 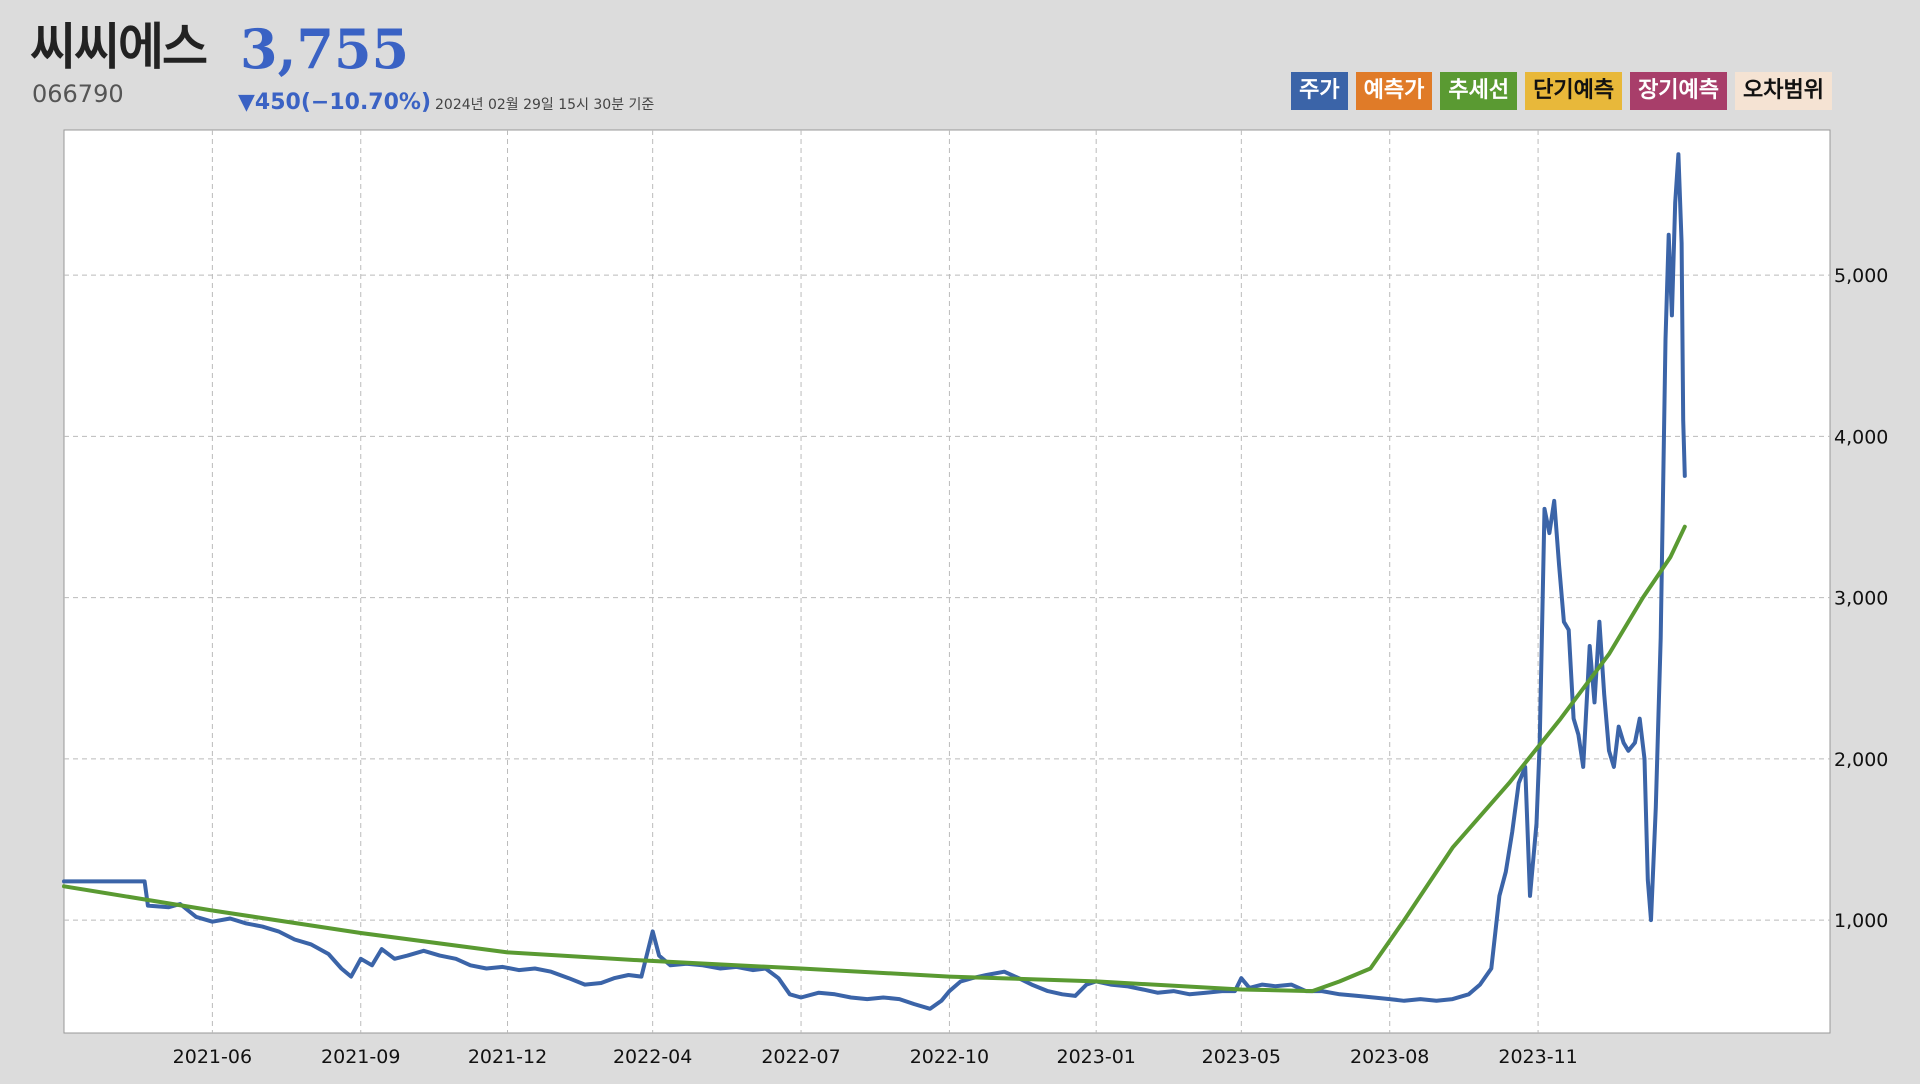 I want to click on x-tick-label: 2021-09, so click(x=360, y=1057).